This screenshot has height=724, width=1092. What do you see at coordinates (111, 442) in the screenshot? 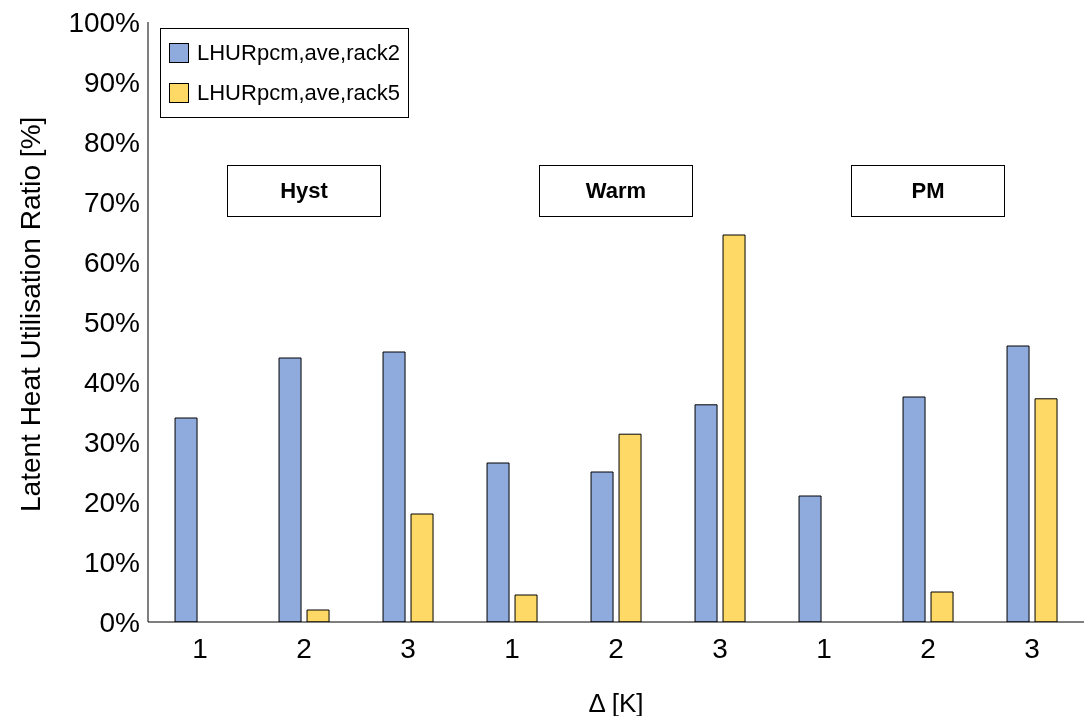
I see `y-tick-label: 30%` at bounding box center [111, 442].